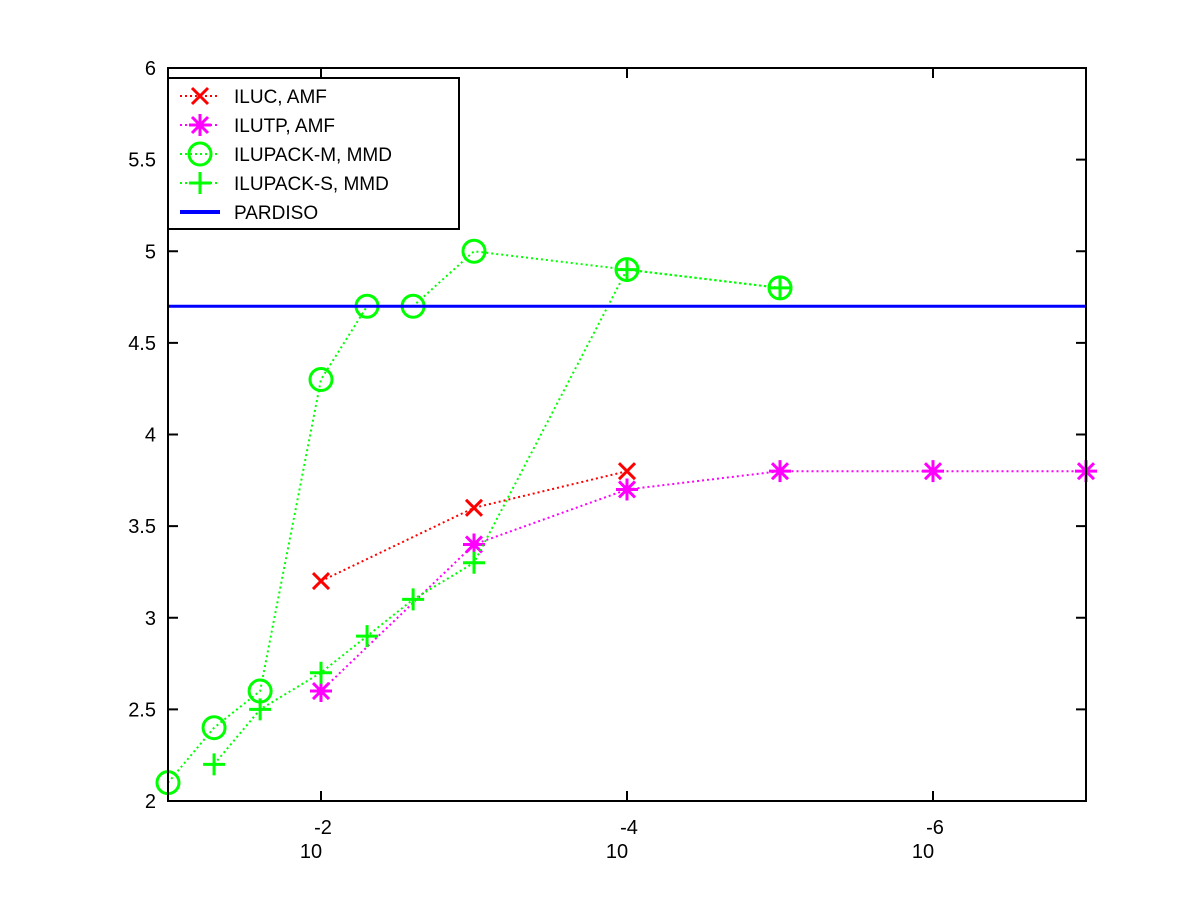 The width and height of the screenshot is (1200, 900). I want to click on y-tick-label: 6, so click(150, 69).